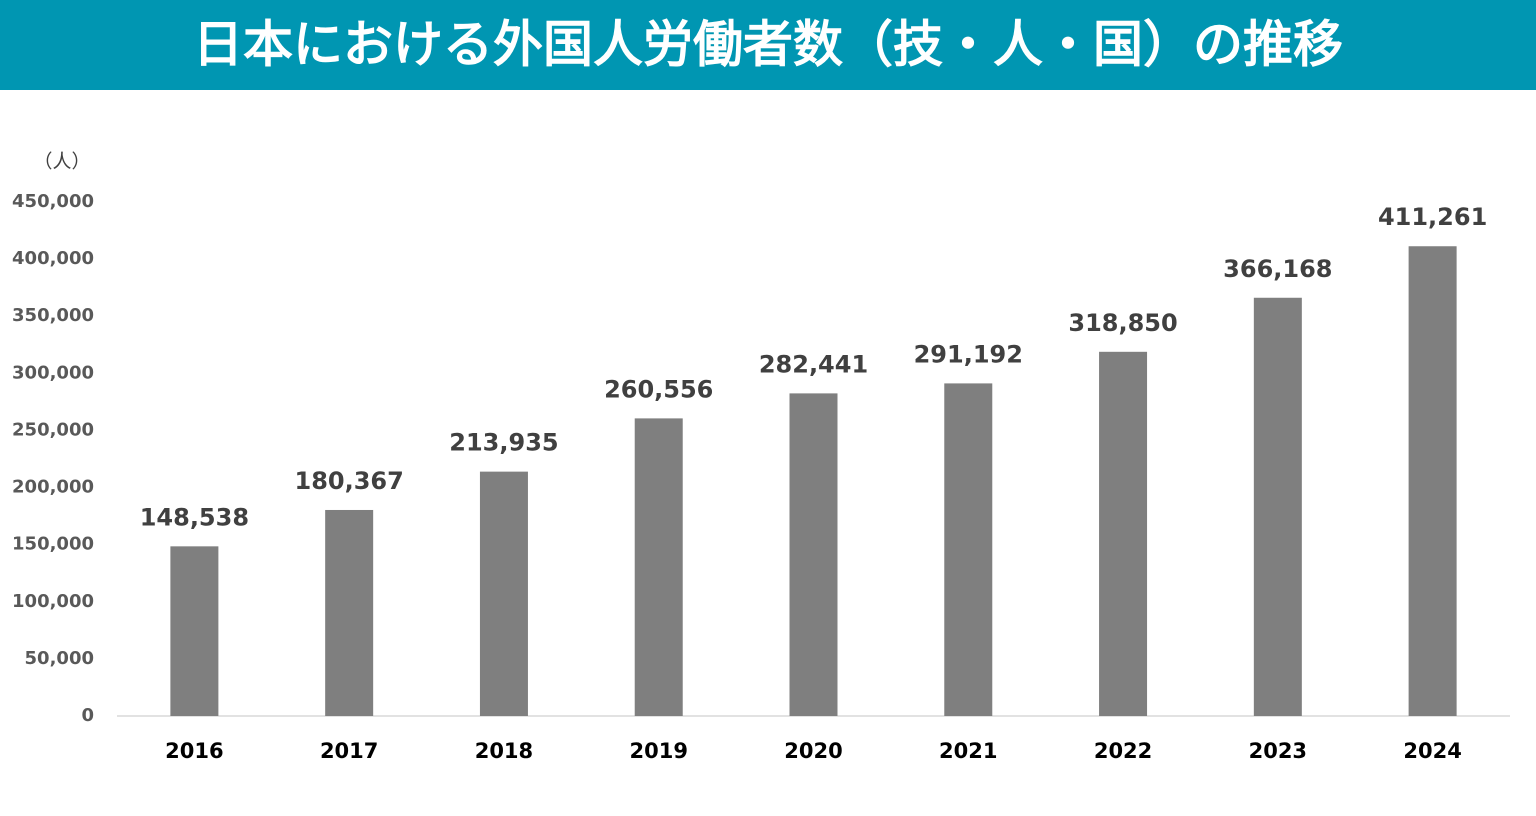  What do you see at coordinates (59, 658) in the screenshot?
I see `y-tick-label: 50,000` at bounding box center [59, 658].